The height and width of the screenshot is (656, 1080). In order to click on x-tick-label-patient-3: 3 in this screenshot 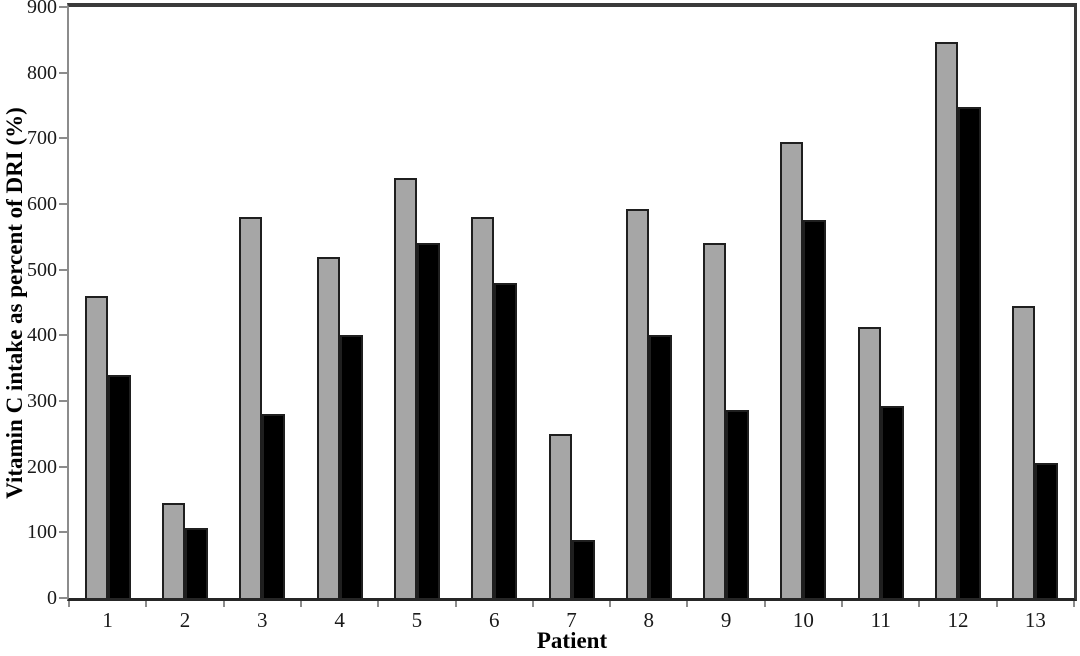, I will do `click(262, 620)`.